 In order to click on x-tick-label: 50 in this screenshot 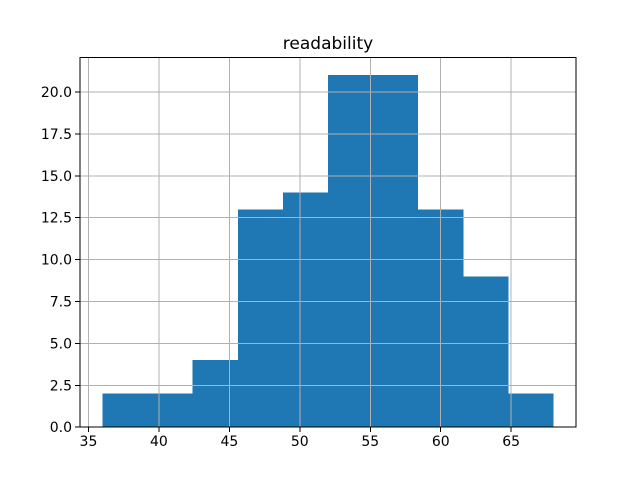, I will do `click(300, 442)`.